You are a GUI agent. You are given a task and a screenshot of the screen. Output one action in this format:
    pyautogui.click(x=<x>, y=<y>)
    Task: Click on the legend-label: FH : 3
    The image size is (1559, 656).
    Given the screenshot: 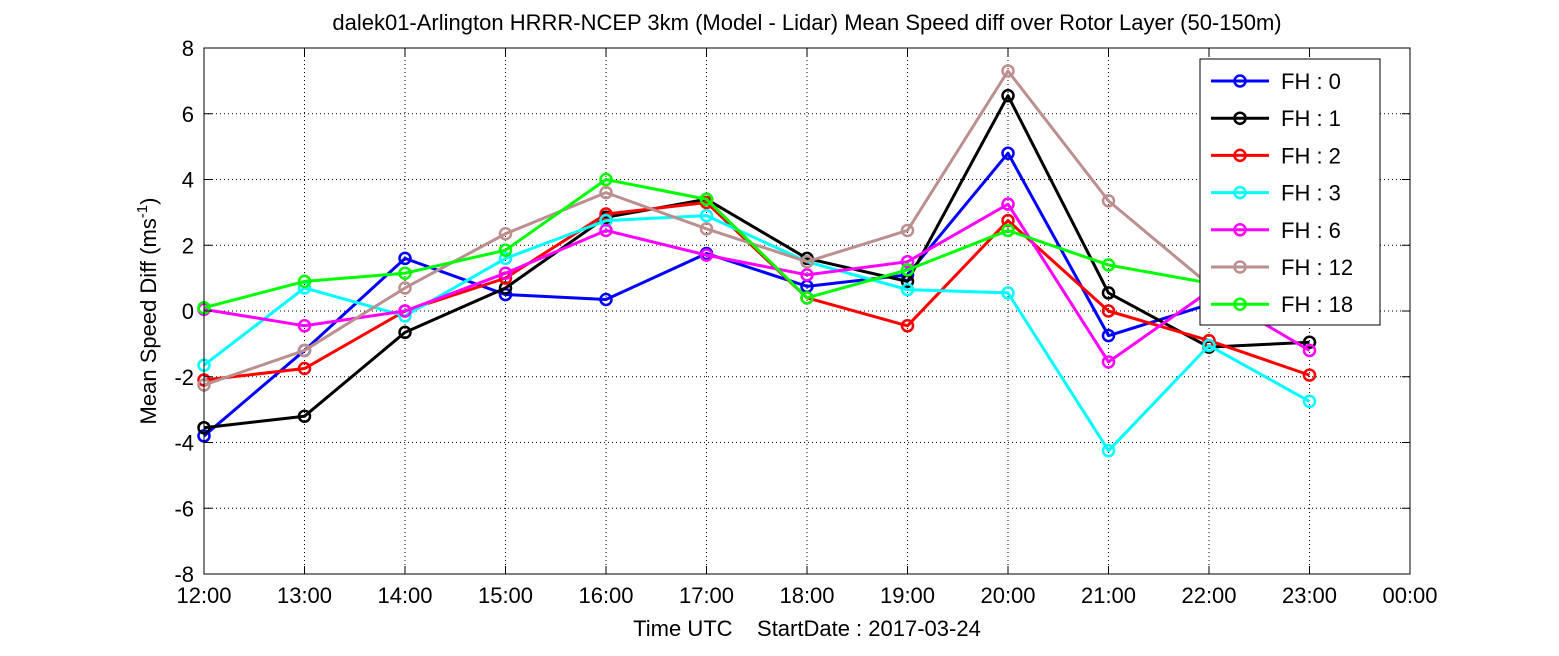 What is the action you would take?
    pyautogui.click(x=1311, y=193)
    